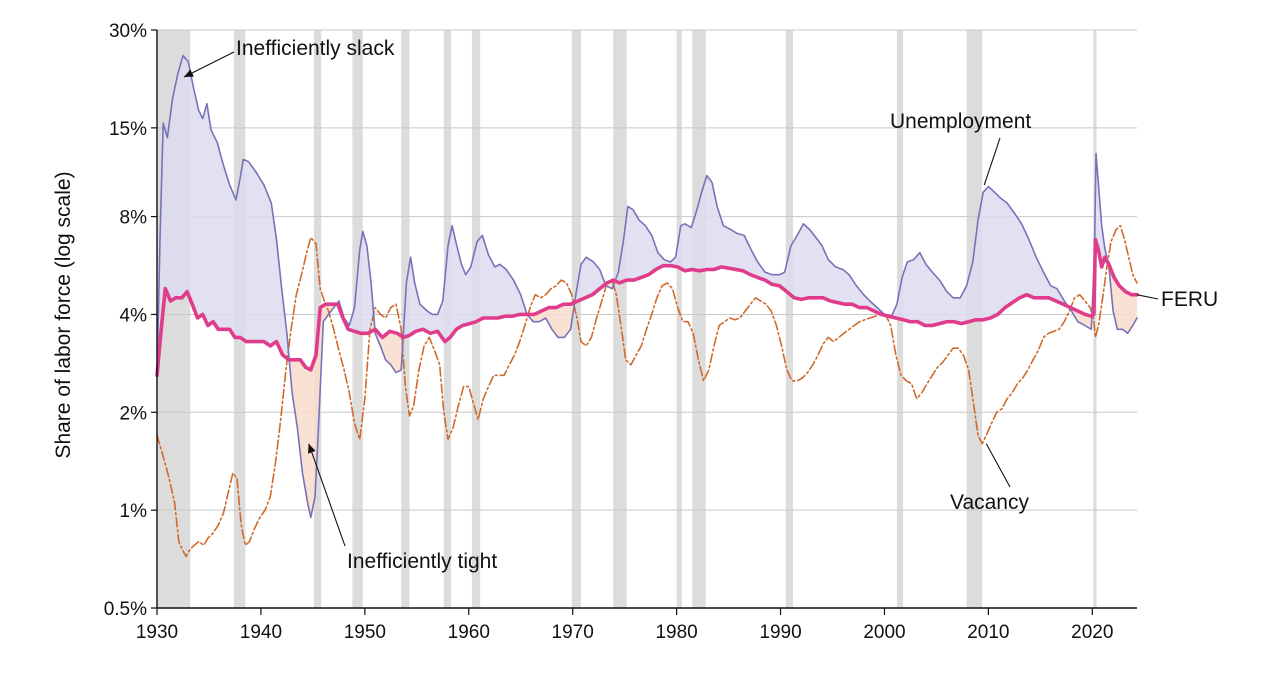 The image size is (1280, 675). Describe the element at coordinates (365, 632) in the screenshot. I see `x-tick-label: 1950` at that location.